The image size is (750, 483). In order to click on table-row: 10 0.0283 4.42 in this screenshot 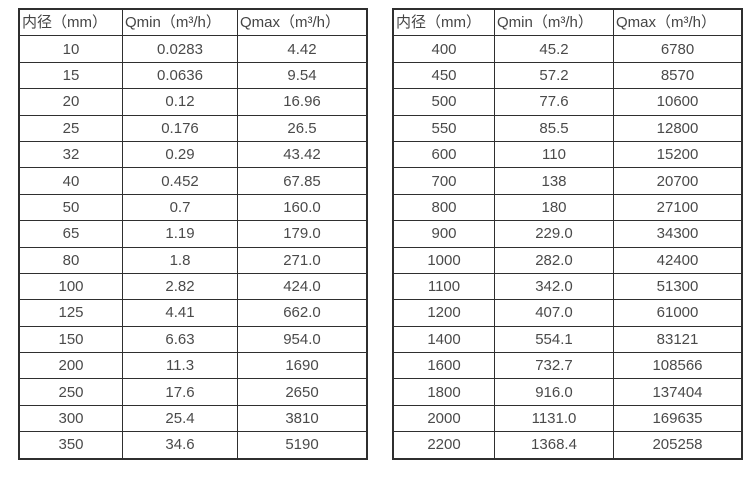, I will do `click(193, 49)`.